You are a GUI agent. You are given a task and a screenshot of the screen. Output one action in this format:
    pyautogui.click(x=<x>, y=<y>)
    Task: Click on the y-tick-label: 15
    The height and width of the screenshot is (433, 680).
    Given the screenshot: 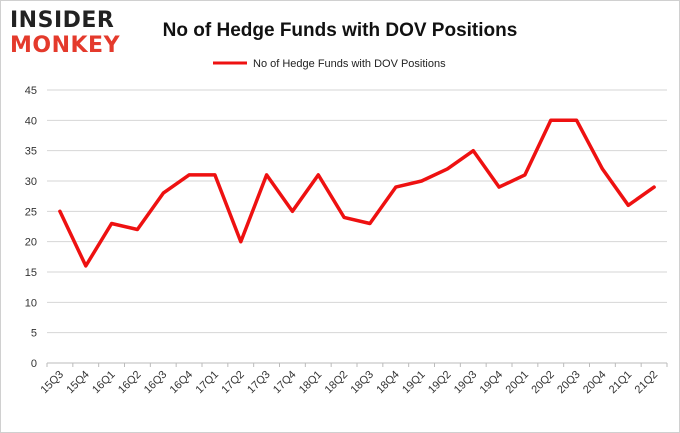 What is the action you would take?
    pyautogui.click(x=31, y=273)
    